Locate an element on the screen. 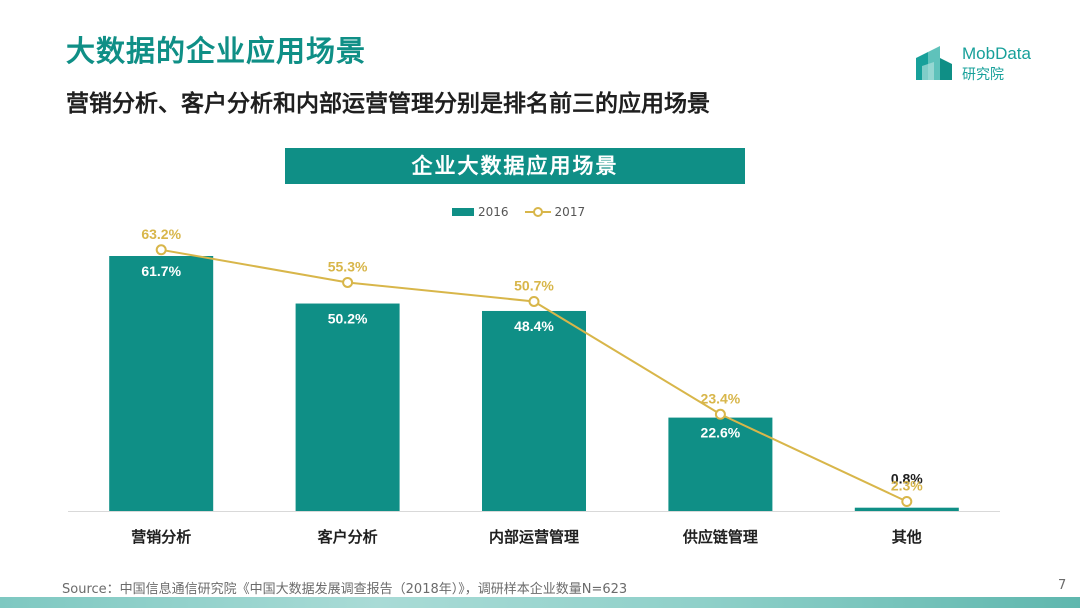 This screenshot has width=1080, height=608. page-title: 大数据的企业应用场景 is located at coordinates (216, 51).